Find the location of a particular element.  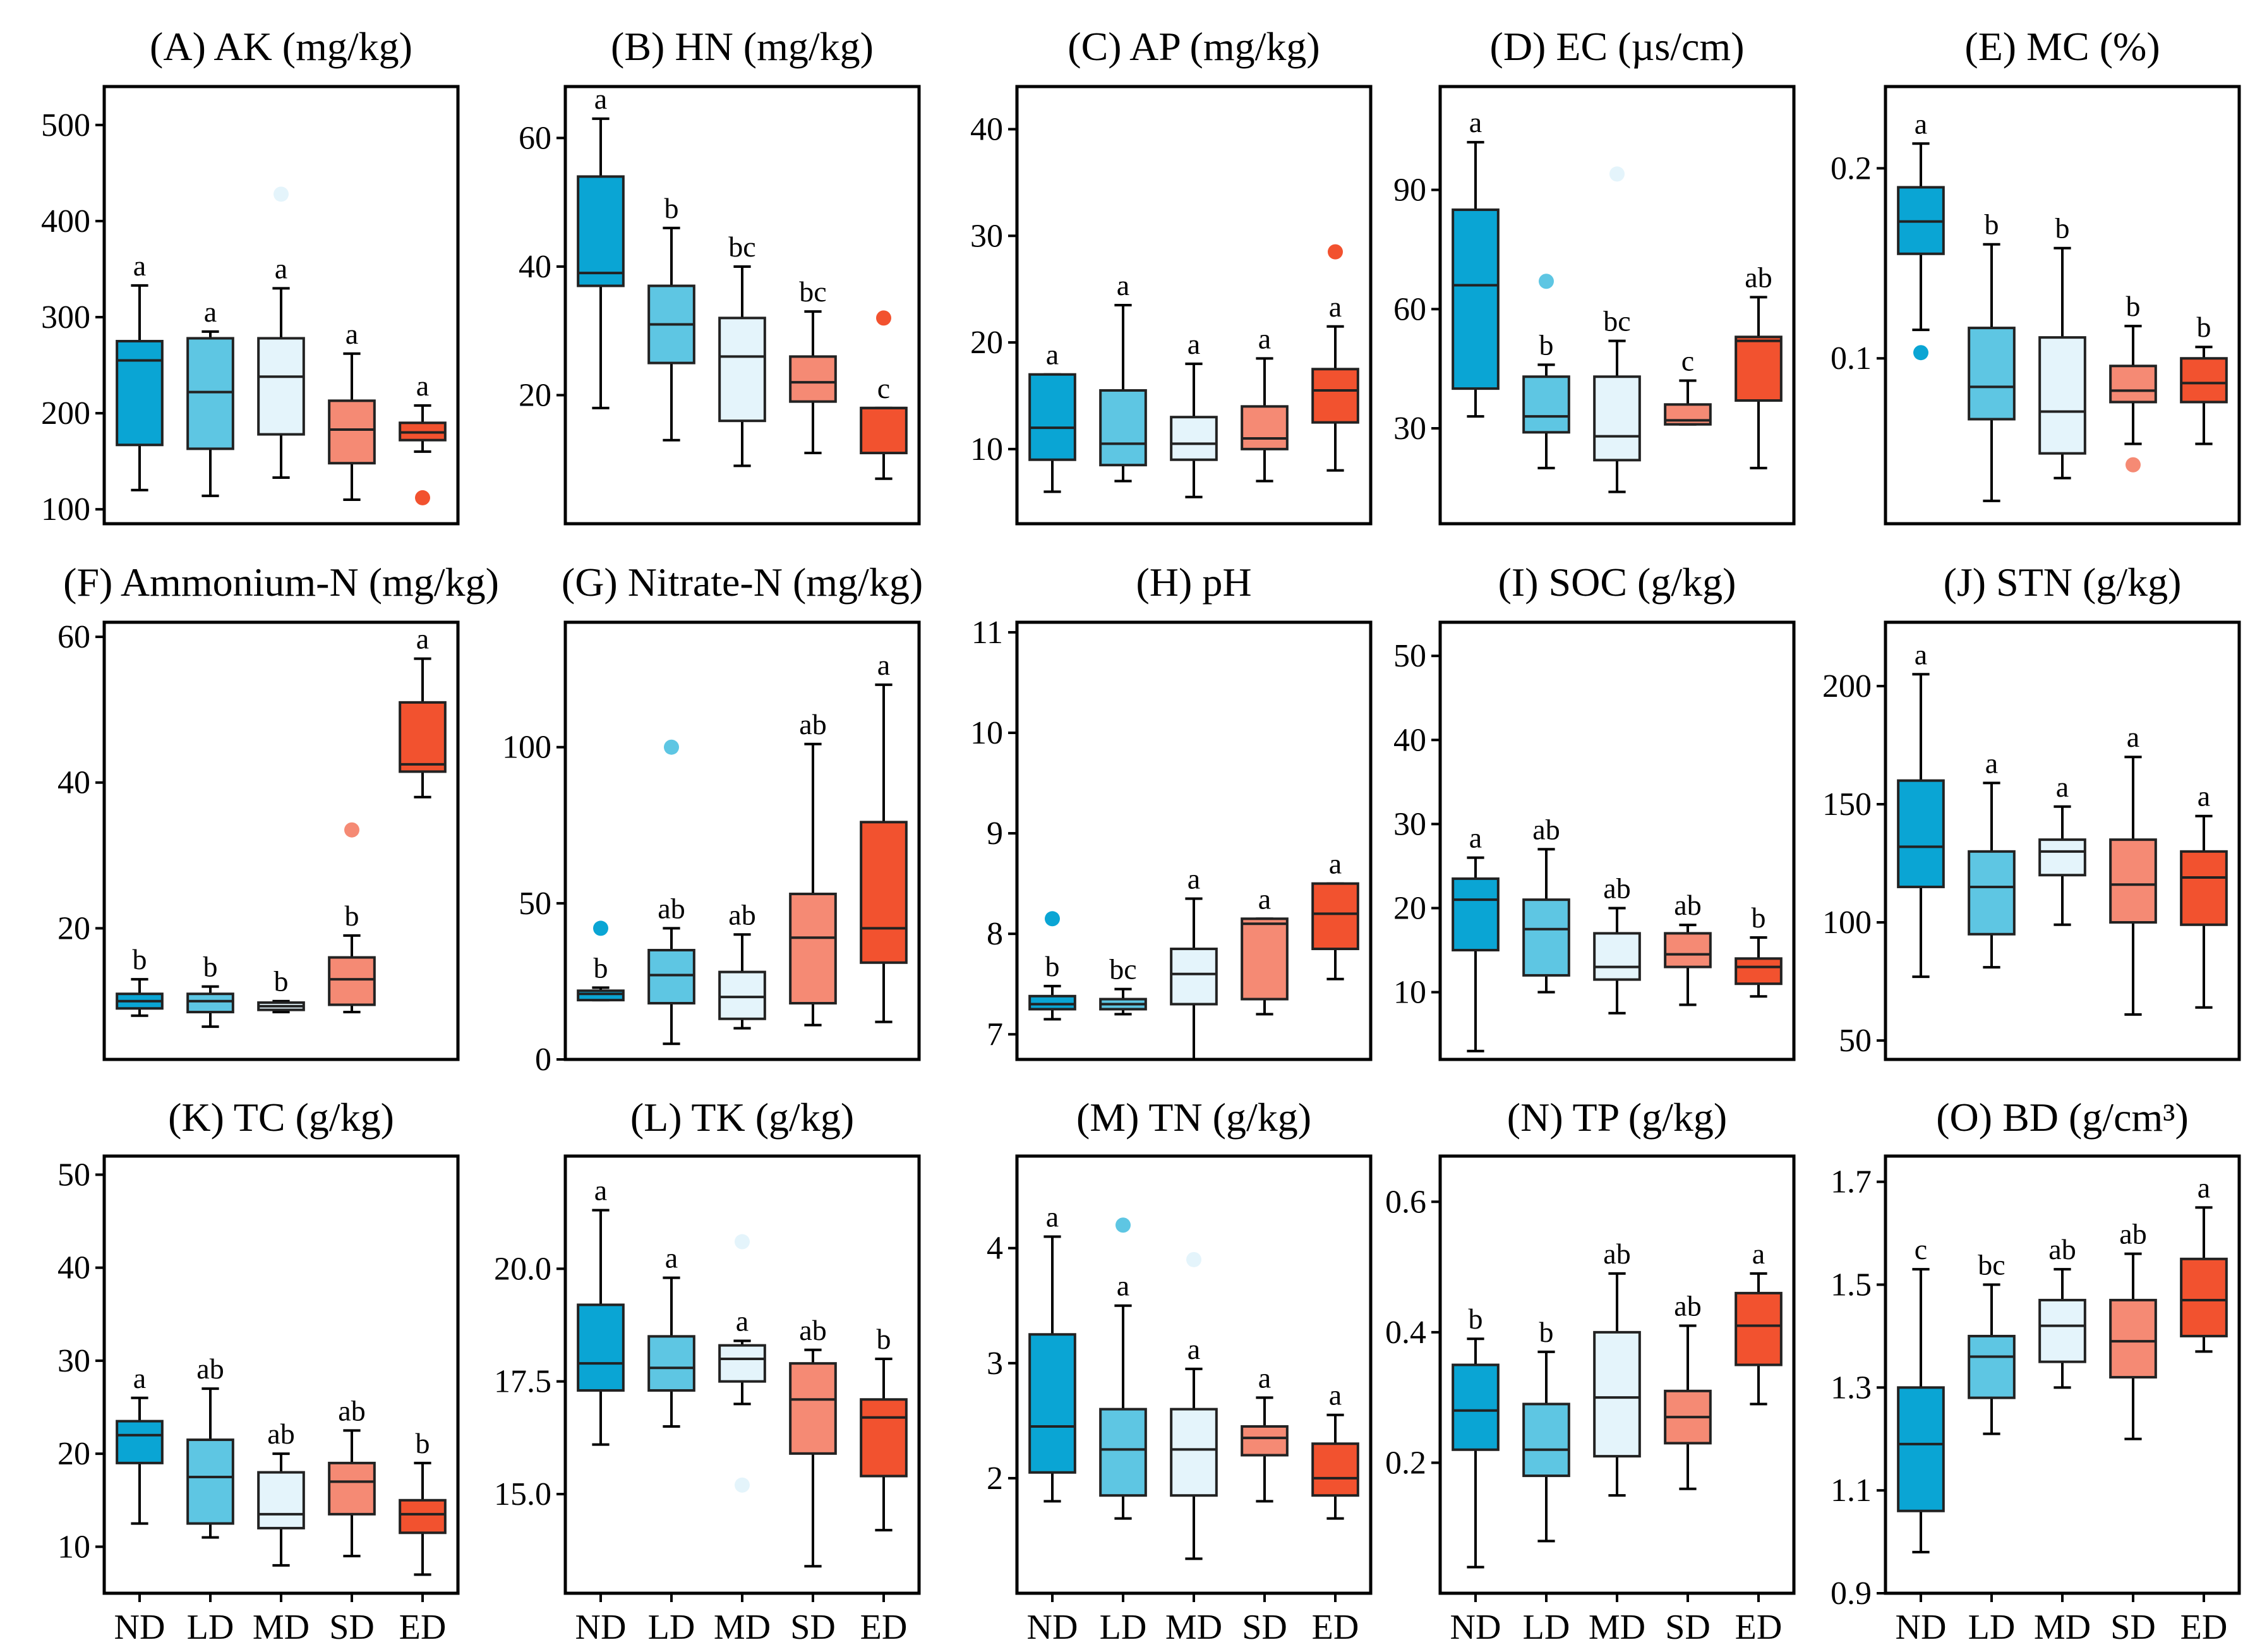

box-ED: c is located at coordinates (884, 395).